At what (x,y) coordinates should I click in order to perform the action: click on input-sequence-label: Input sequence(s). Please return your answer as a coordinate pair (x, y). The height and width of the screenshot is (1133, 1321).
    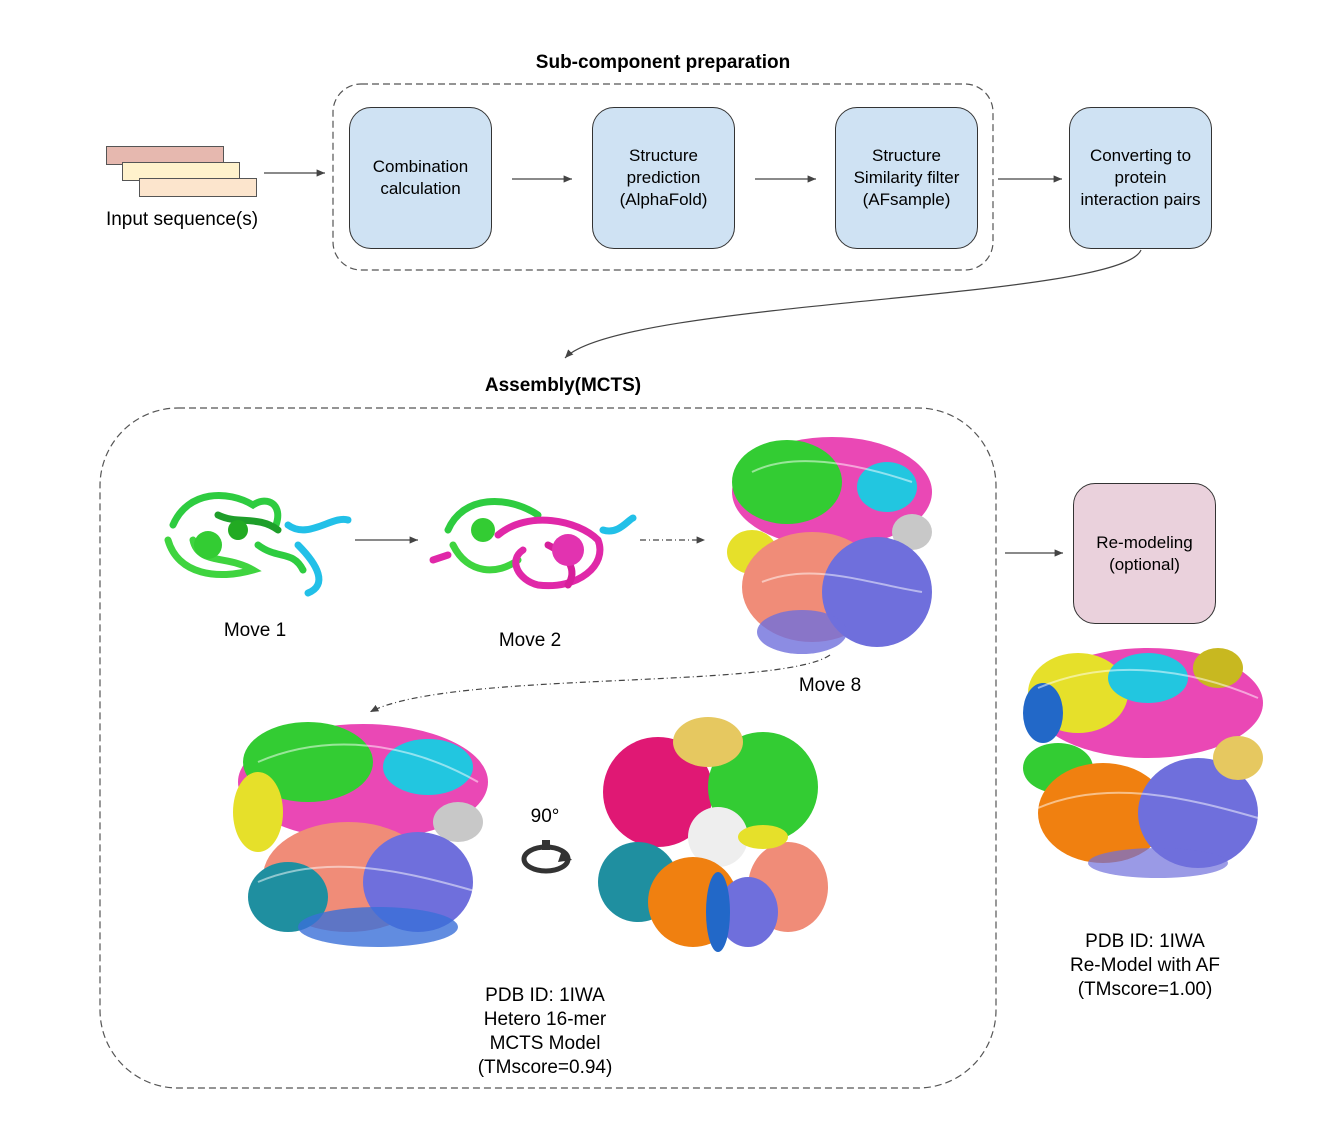
    Looking at the image, I should click on (182, 219).